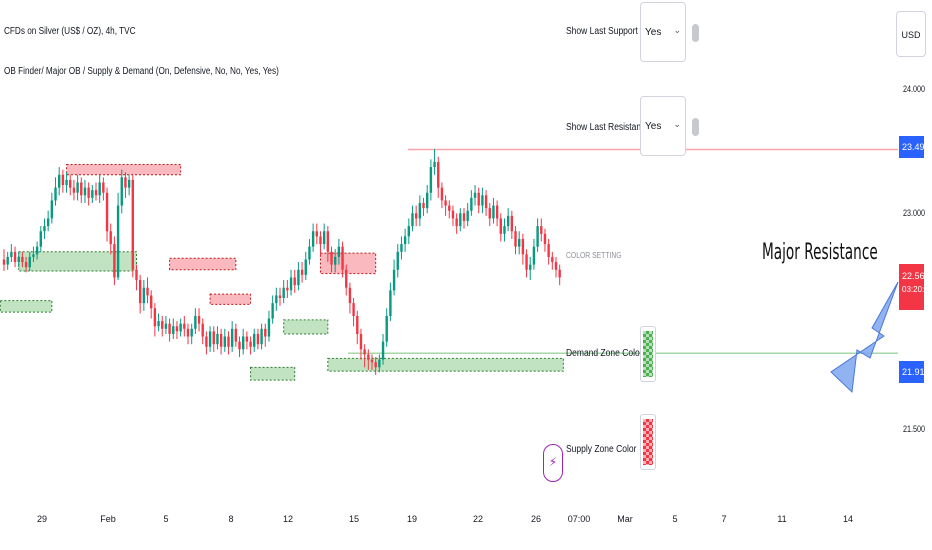  What do you see at coordinates (911, 34) in the screenshot?
I see `currency-button: USD` at bounding box center [911, 34].